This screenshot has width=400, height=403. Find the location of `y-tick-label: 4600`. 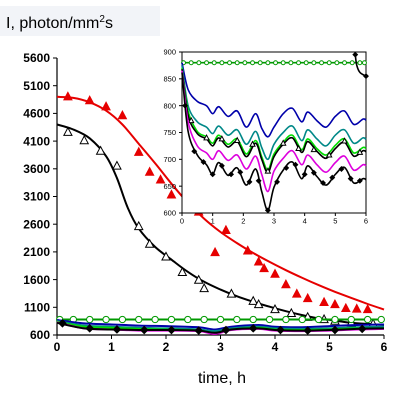

y-tick-label: 4600 is located at coordinates (36, 114).